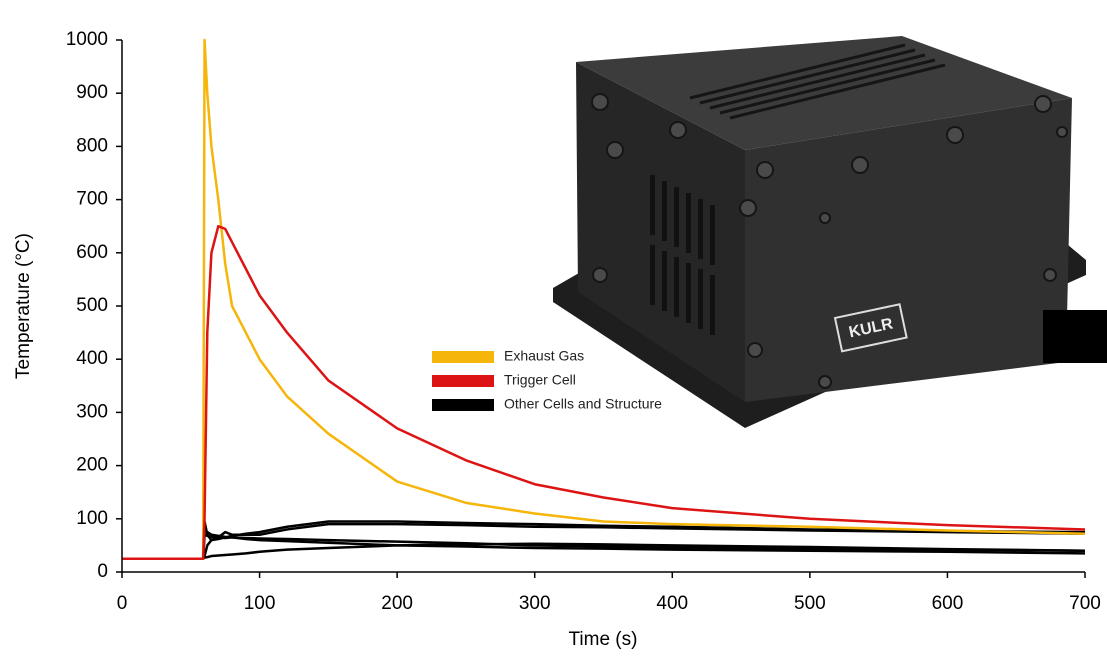 The height and width of the screenshot is (661, 1107). Describe the element at coordinates (92, 518) in the screenshot. I see `y-tick-label: 100` at that location.